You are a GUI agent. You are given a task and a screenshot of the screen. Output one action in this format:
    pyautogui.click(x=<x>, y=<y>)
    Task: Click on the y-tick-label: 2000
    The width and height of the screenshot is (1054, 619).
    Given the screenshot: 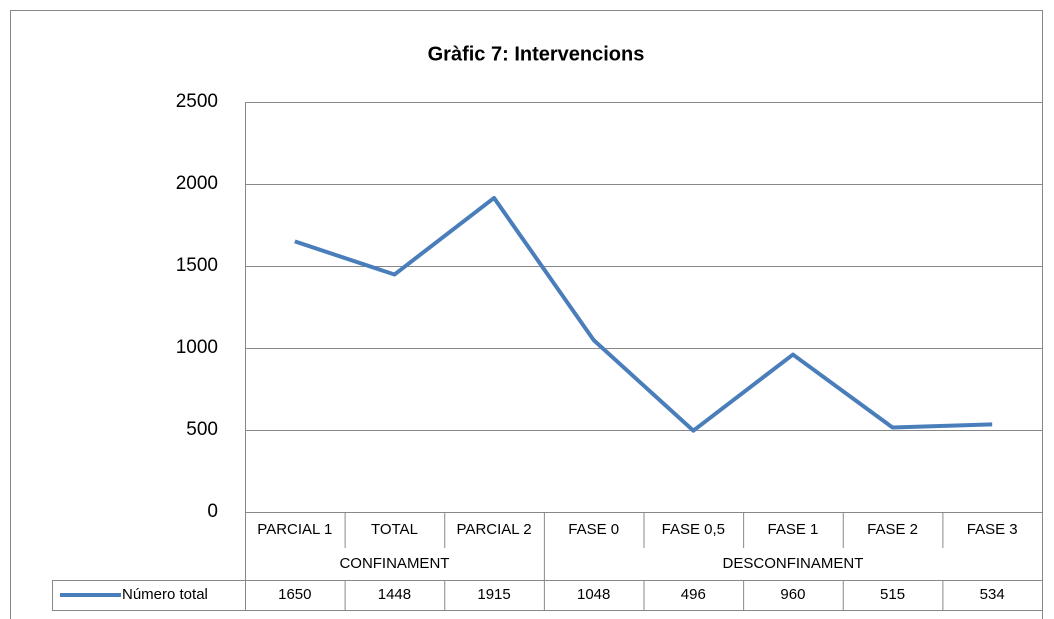 What is the action you would take?
    pyautogui.click(x=197, y=183)
    